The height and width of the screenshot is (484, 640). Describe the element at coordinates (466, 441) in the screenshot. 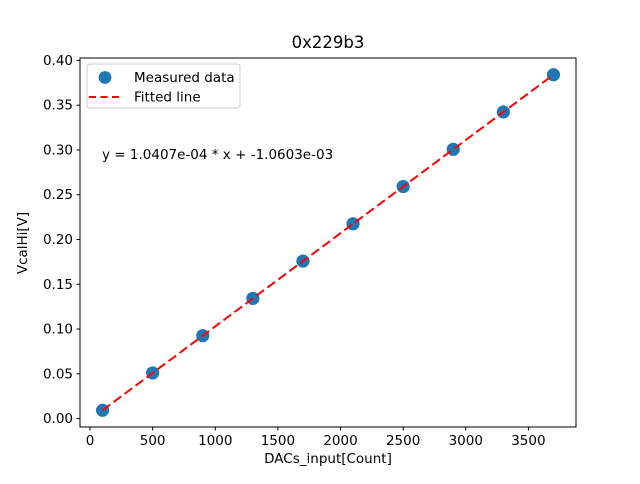

I see `x-tick-label: 3000` at that location.